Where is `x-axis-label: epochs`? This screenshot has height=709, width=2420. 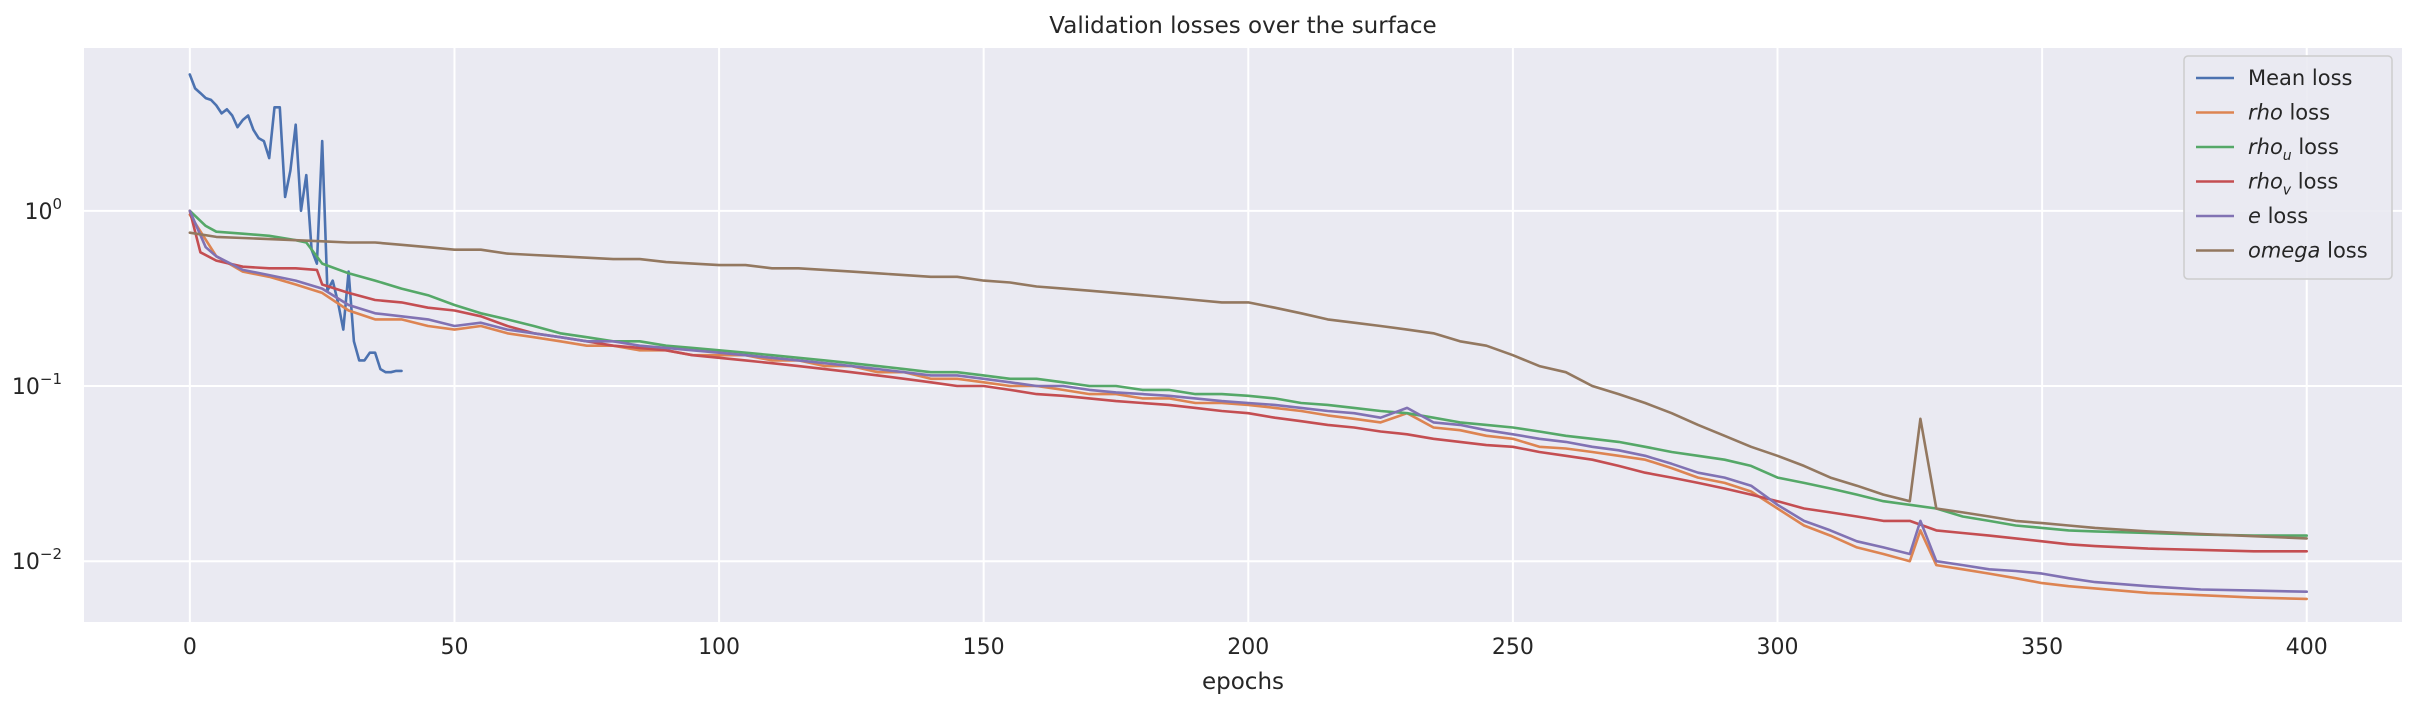
x-axis-label: epochs is located at coordinates (1243, 682).